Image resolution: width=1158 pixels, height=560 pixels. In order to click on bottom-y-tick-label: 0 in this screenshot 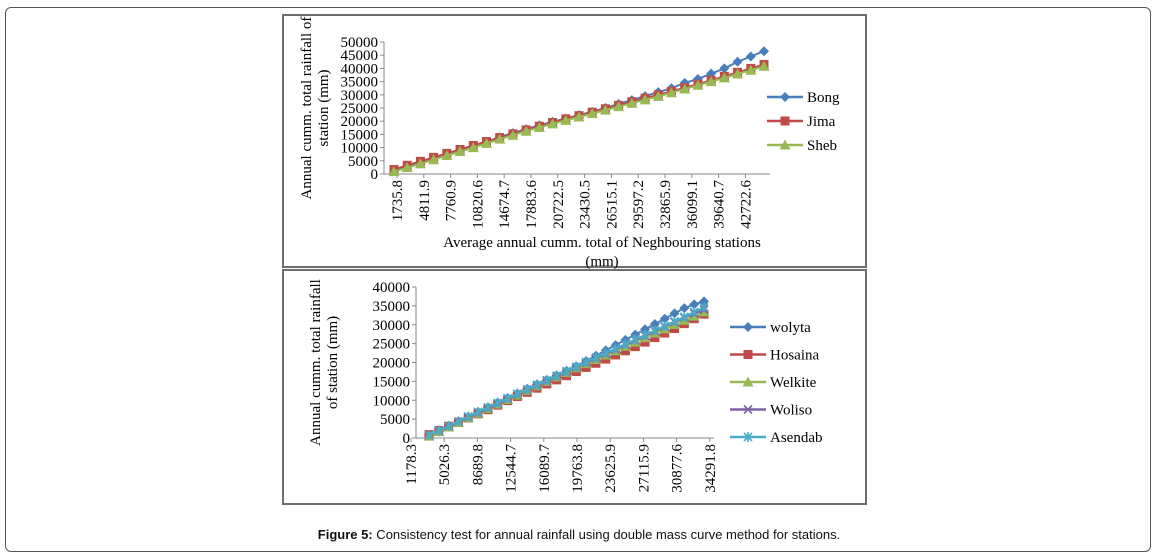, I will do `click(407, 439)`.